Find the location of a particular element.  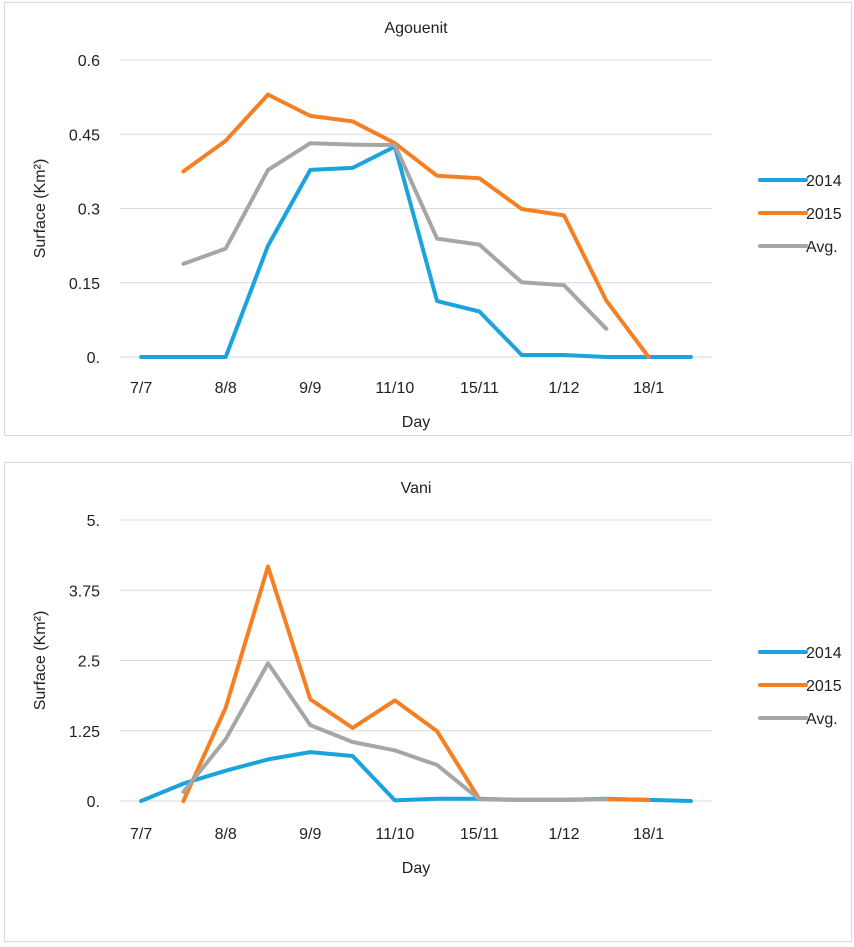

chart-title: Agouenit is located at coordinates (416, 28).